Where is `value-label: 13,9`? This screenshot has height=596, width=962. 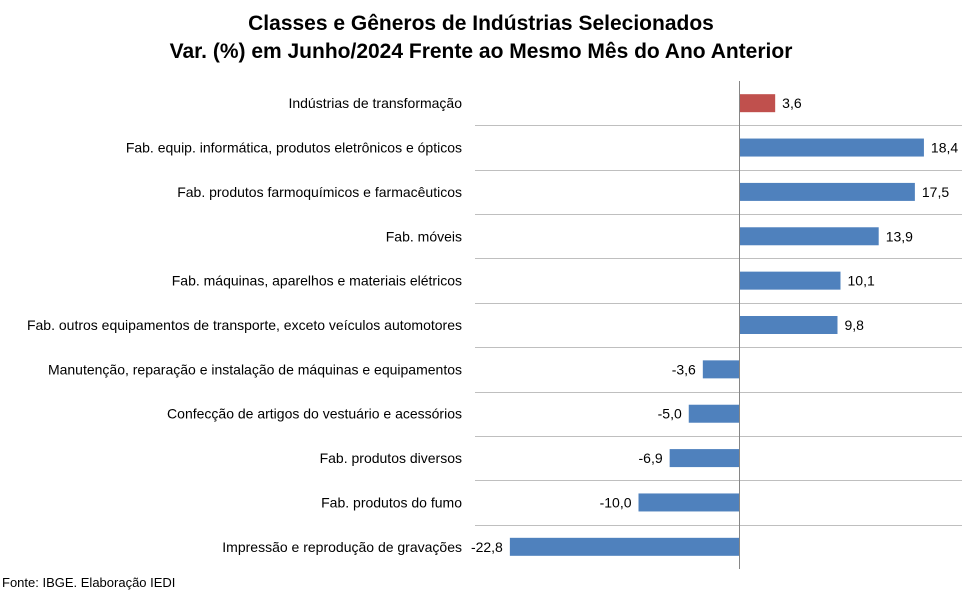
value-label: 13,9 is located at coordinates (899, 236).